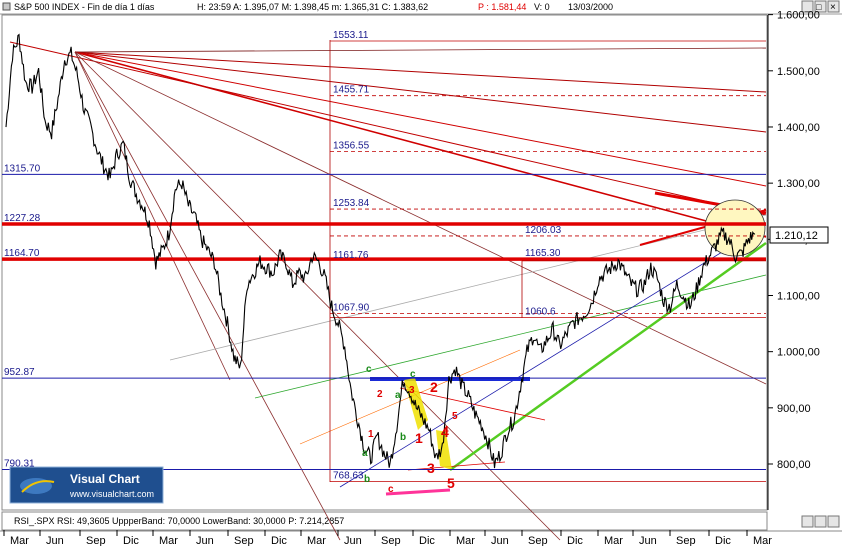 The image size is (842, 546). Describe the element at coordinates (351, 308) in the screenshot. I see `level-label: 1067.90` at that location.